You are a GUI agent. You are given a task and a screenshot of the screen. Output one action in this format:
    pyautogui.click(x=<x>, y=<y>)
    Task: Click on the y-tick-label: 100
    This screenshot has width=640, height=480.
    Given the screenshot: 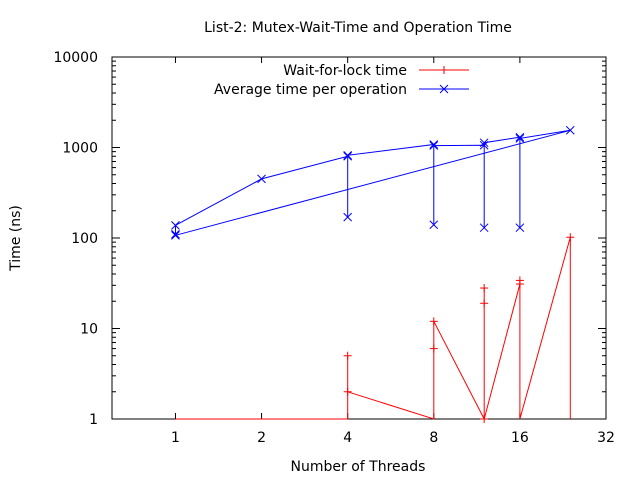 What is the action you would take?
    pyautogui.click(x=84, y=239)
    